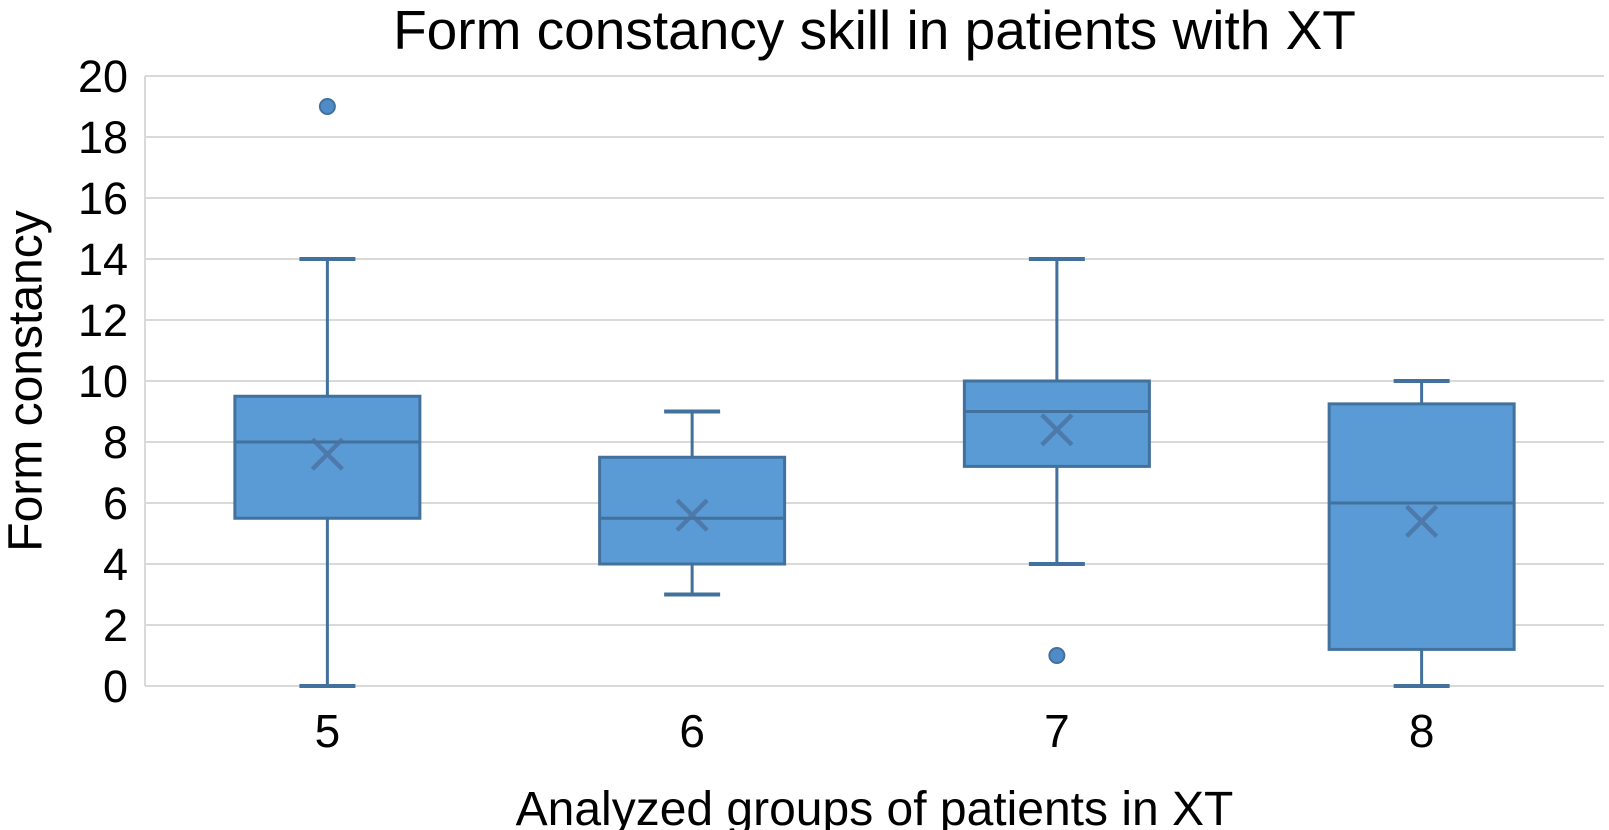 This screenshot has height=830, width=1609. I want to click on y-tick-label-16: 16, so click(103, 198).